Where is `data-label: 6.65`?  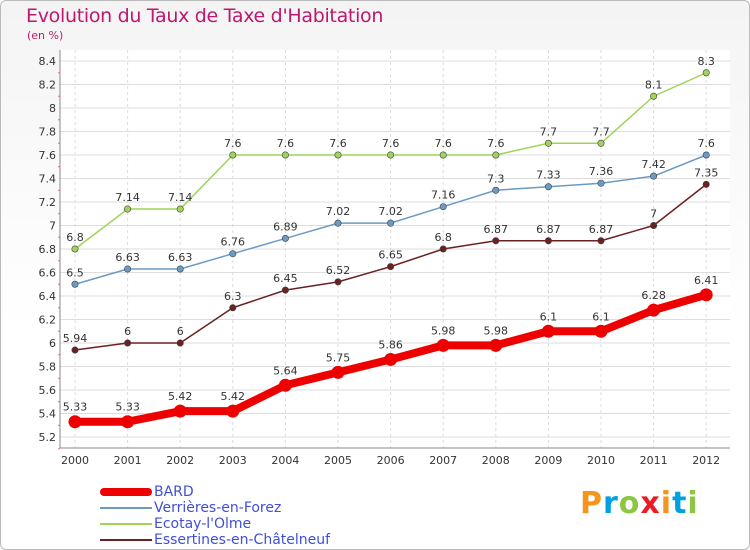 data-label: 6.65 is located at coordinates (390, 255).